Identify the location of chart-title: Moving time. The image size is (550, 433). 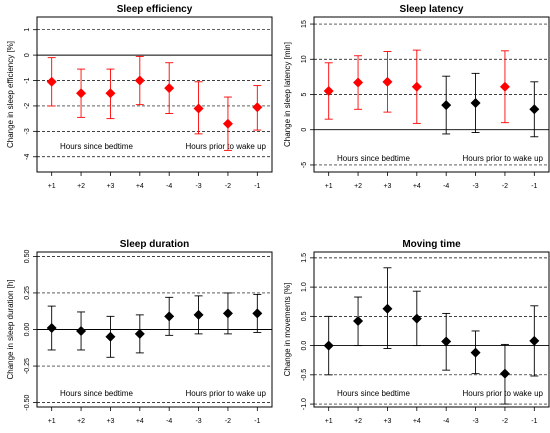
(431, 244).